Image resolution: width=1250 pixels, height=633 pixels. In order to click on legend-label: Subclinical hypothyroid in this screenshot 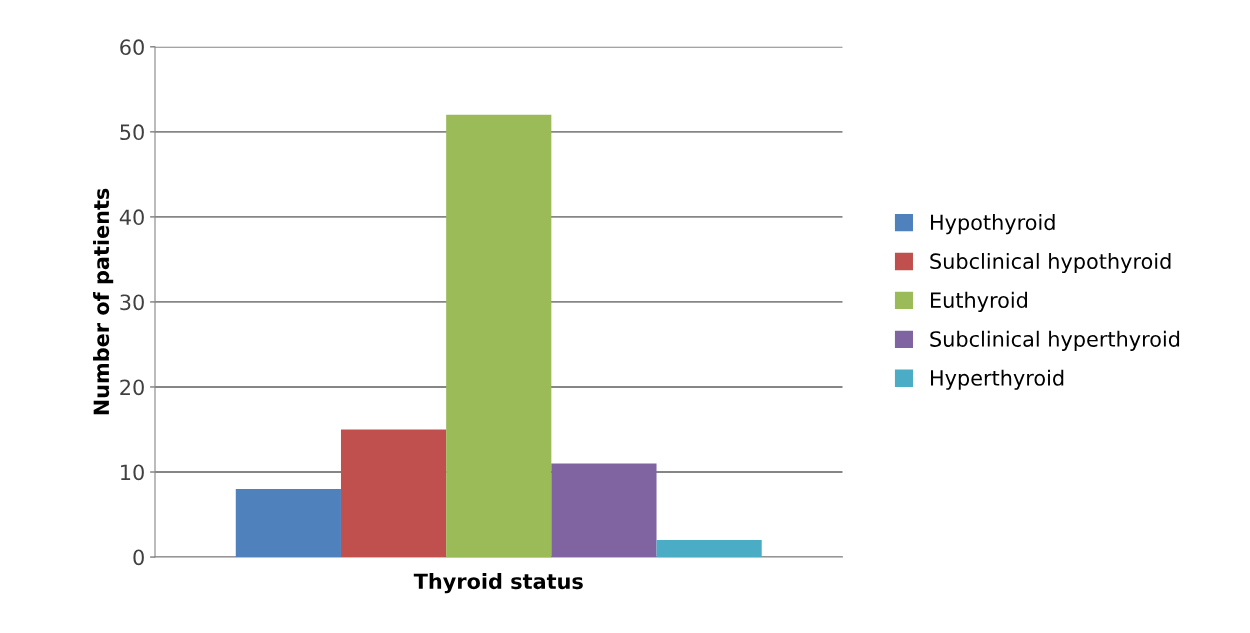, I will do `click(1050, 263)`.